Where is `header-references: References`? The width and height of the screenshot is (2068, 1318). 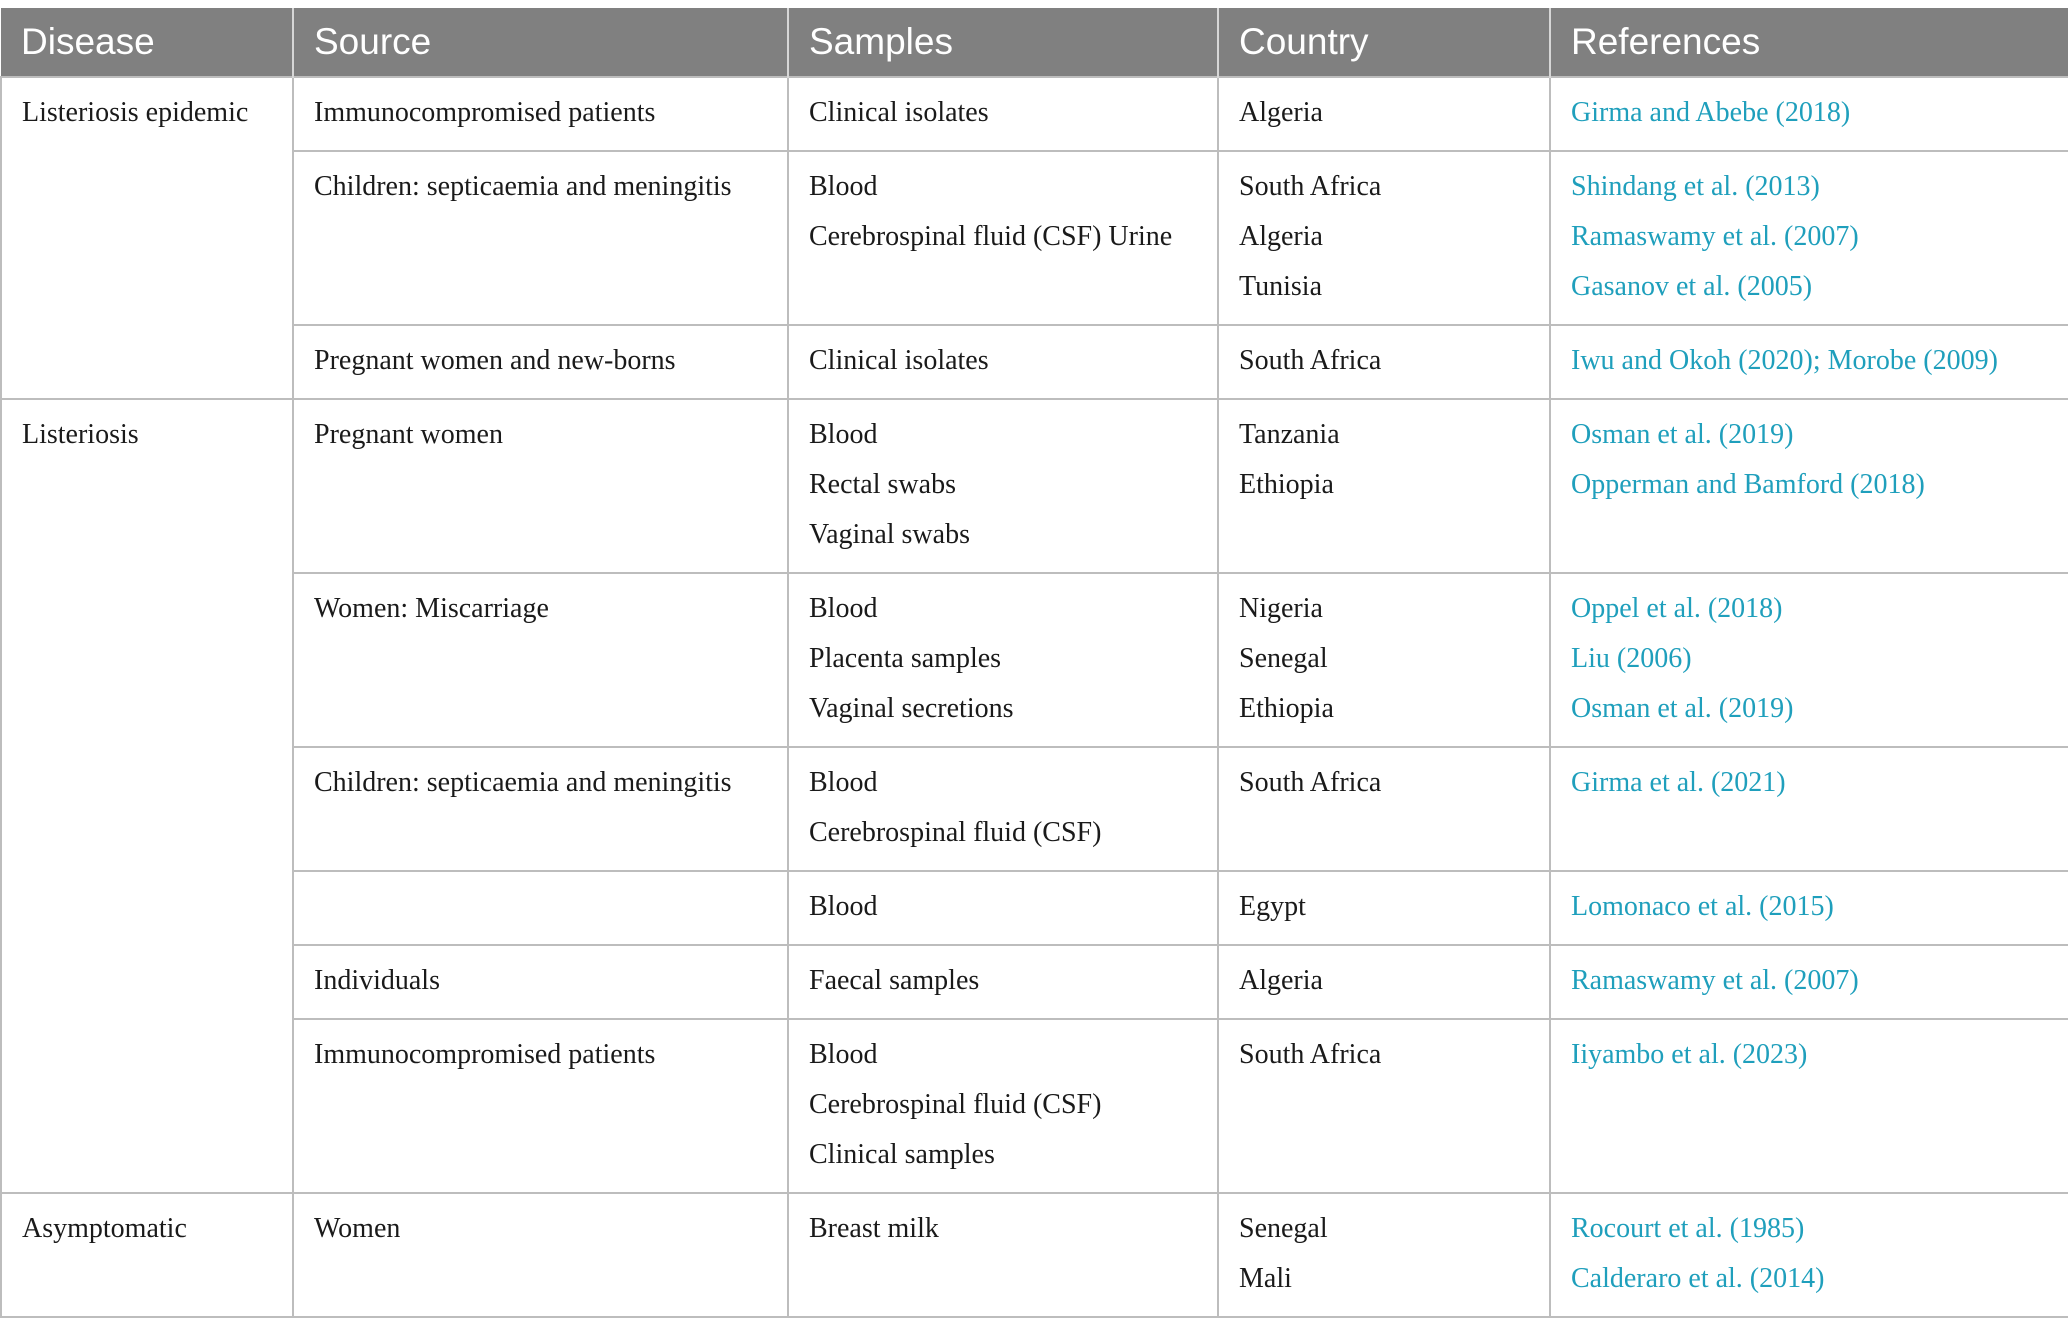
header-references: References is located at coordinates (1808, 42).